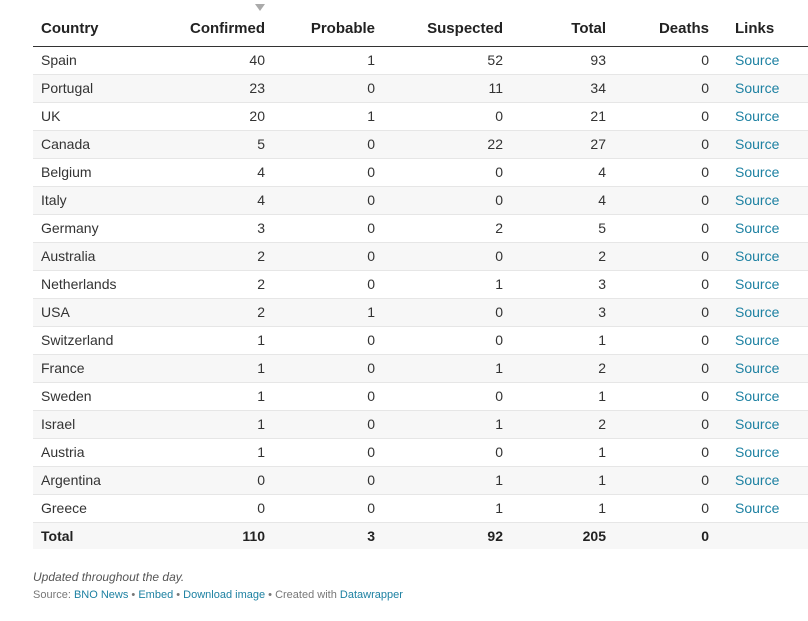  I want to click on download-image-link: Download image, so click(224, 595).